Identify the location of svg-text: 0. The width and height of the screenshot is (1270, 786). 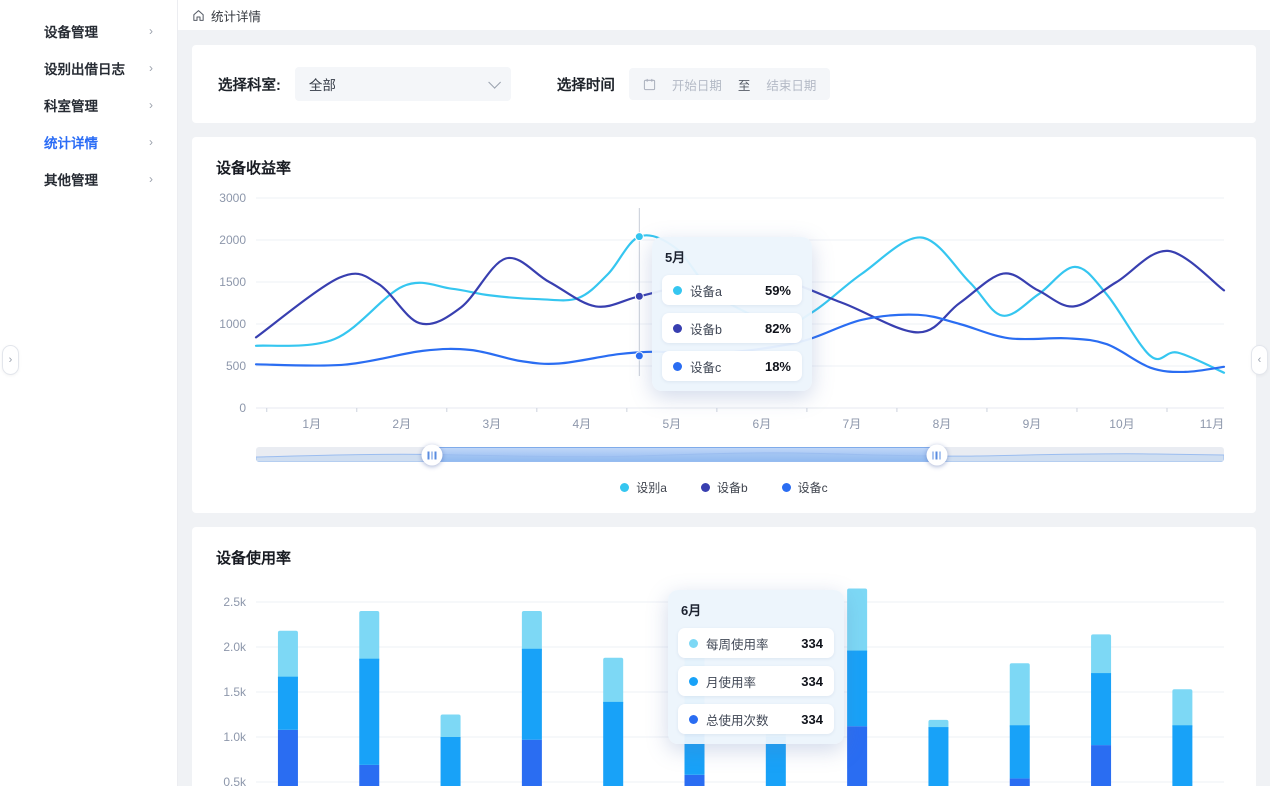
(242, 408).